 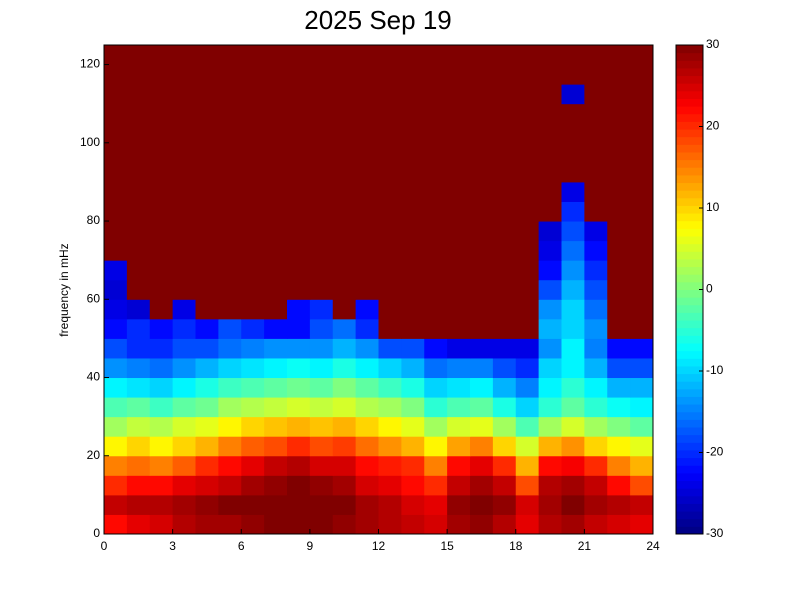 I want to click on colorbar-tick-label: 10, so click(x=713, y=207).